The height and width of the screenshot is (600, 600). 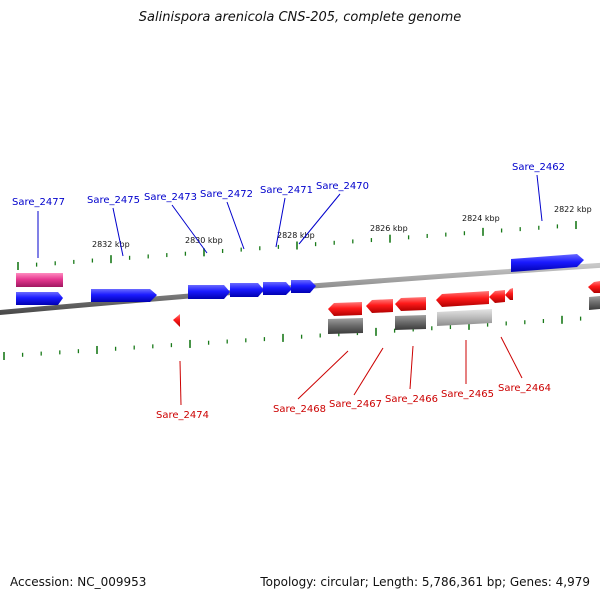 I want to click on gene-label: Sare_2473, so click(x=170, y=197).